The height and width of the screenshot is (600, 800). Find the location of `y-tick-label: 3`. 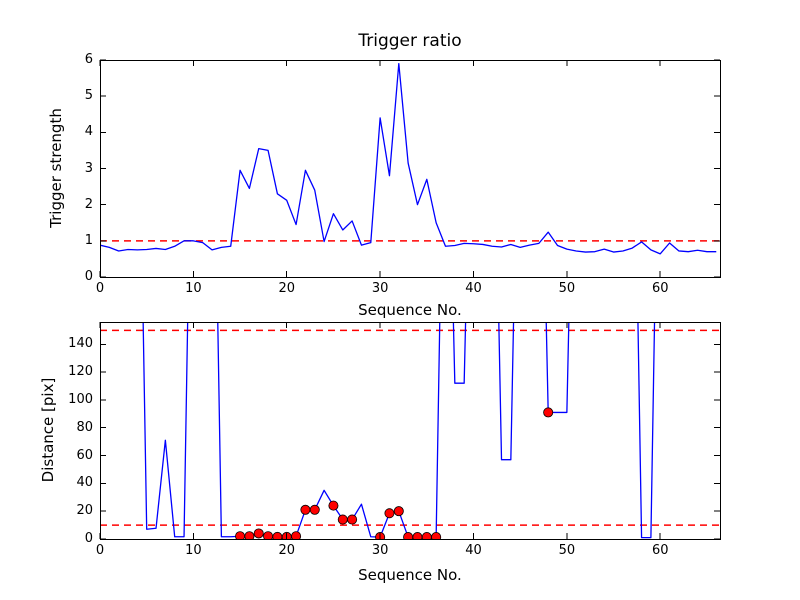

y-tick-label: 3 is located at coordinates (88, 168).